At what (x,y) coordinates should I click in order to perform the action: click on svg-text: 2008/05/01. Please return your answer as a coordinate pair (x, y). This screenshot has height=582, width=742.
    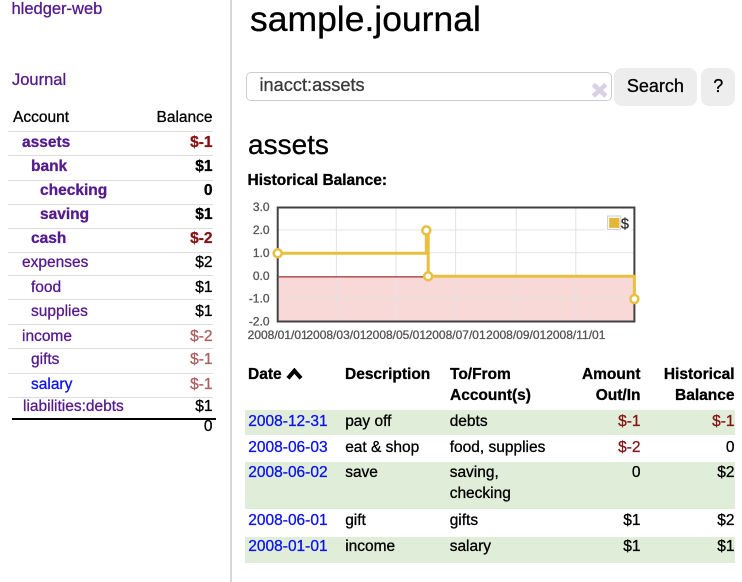
    Looking at the image, I should click on (396, 335).